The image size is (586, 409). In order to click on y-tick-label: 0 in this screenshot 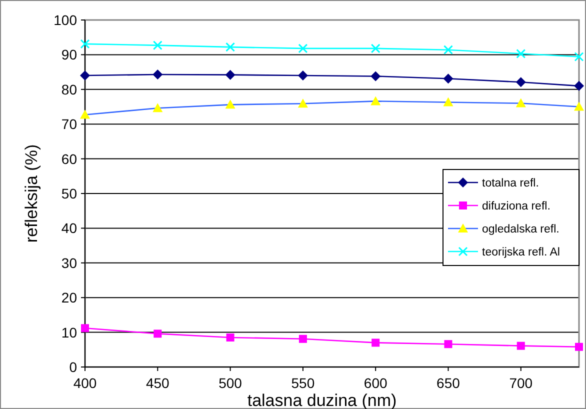, I will do `click(73, 367)`.